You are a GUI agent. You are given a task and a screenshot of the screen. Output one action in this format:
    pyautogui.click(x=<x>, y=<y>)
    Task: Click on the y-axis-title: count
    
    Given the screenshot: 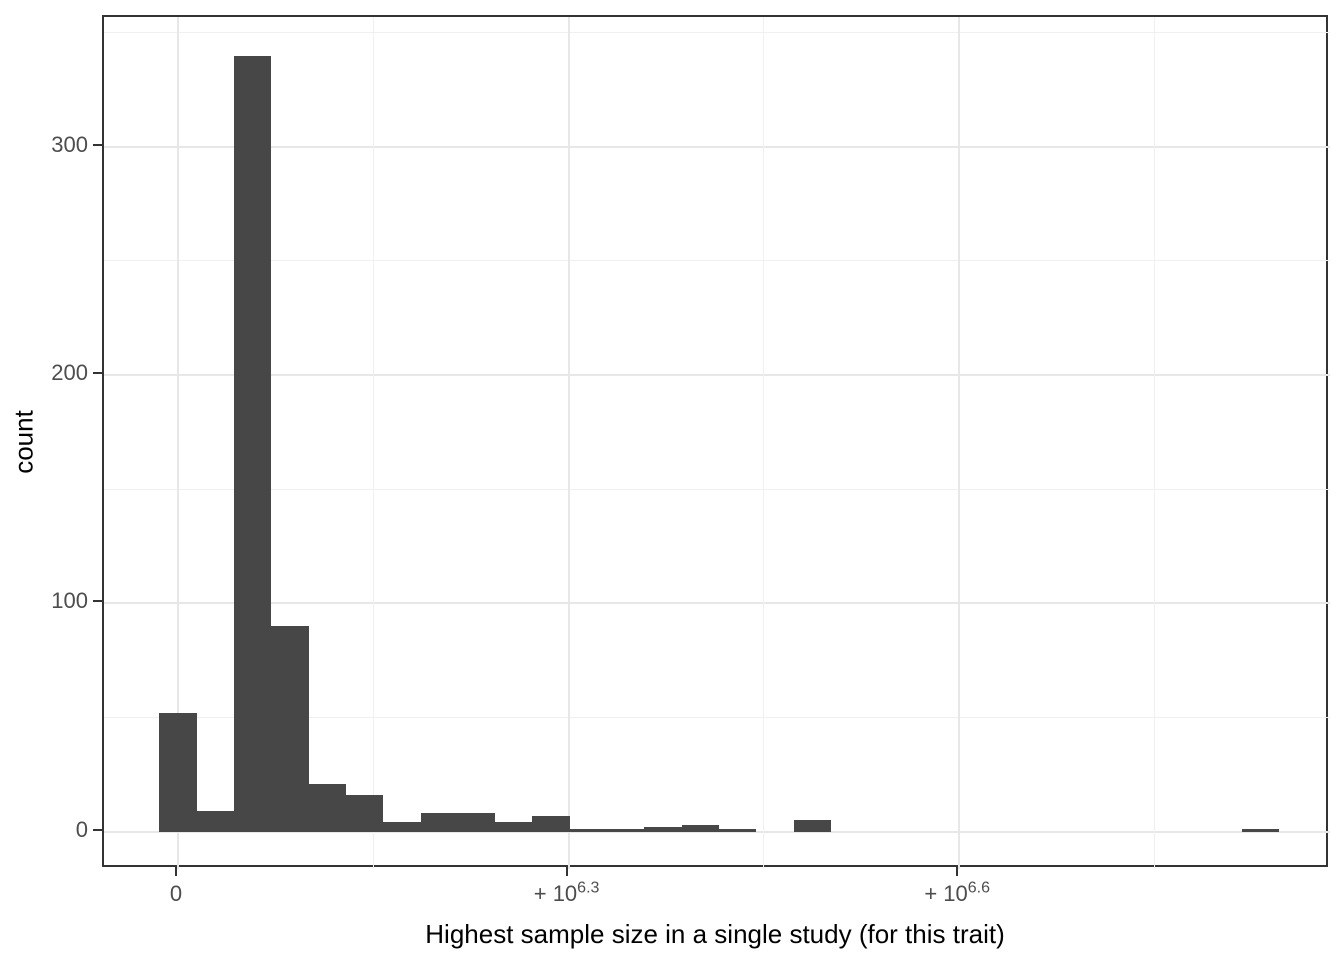 What is the action you would take?
    pyautogui.click(x=23, y=441)
    